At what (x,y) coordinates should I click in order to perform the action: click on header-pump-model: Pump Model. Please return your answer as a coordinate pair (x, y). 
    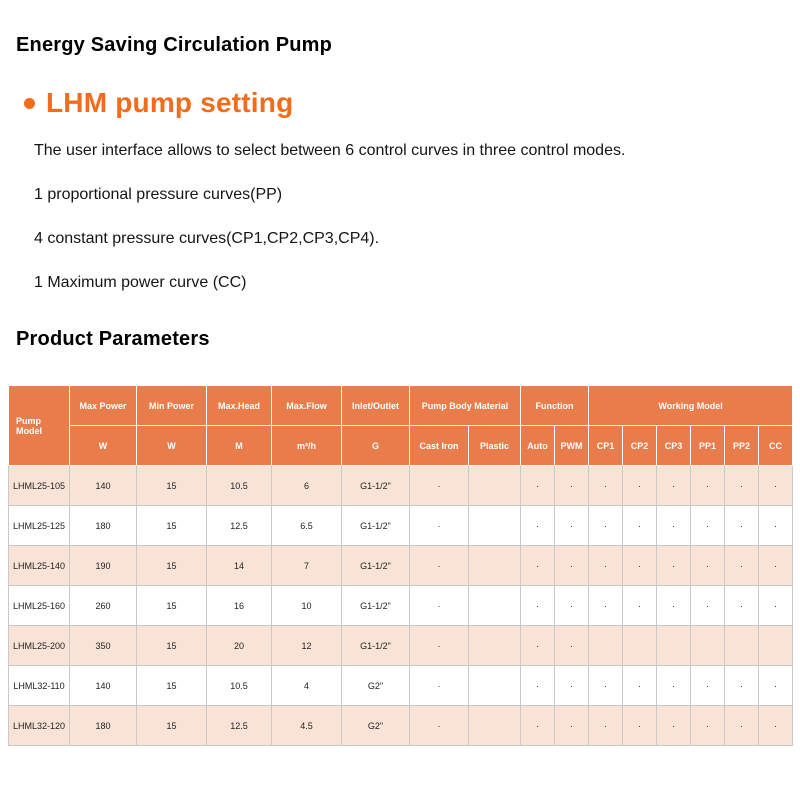
    Looking at the image, I should click on (39, 425).